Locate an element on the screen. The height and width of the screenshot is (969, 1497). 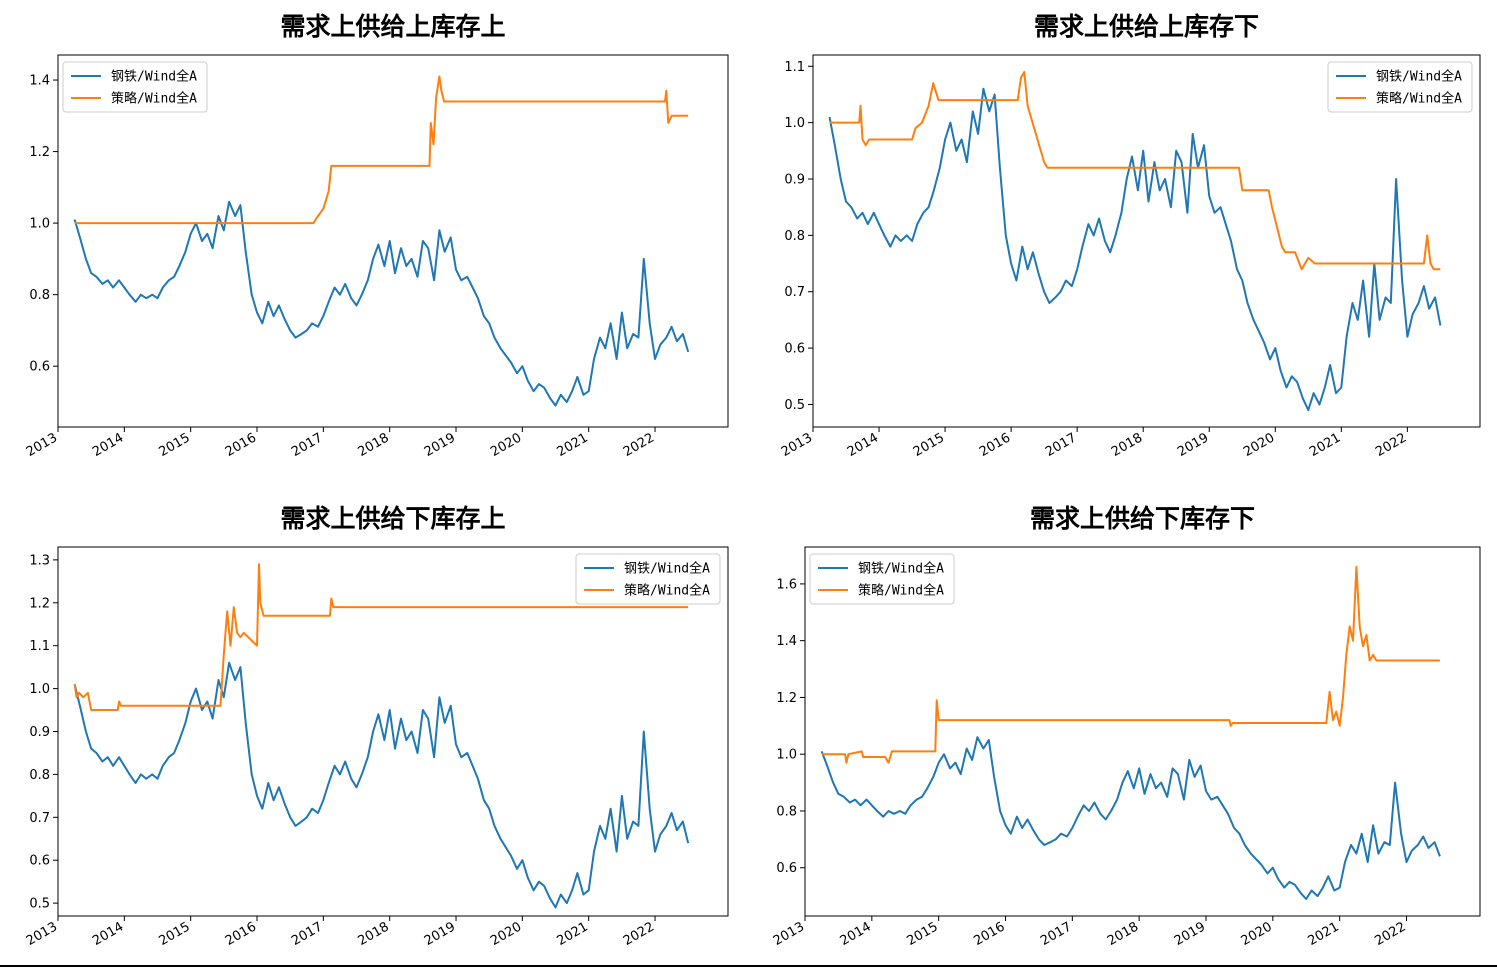
chart-4-legend: 钢铁/Wind全A 策略/Wind全A is located at coordinates (882, 579).